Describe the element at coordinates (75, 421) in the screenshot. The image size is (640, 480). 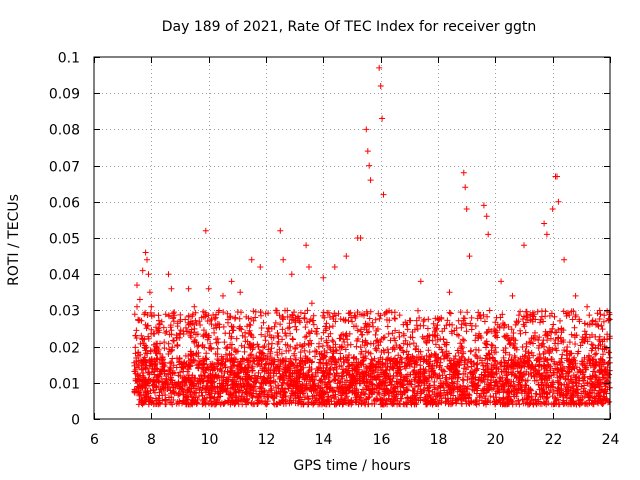
I see `y-tick-label: 0` at that location.